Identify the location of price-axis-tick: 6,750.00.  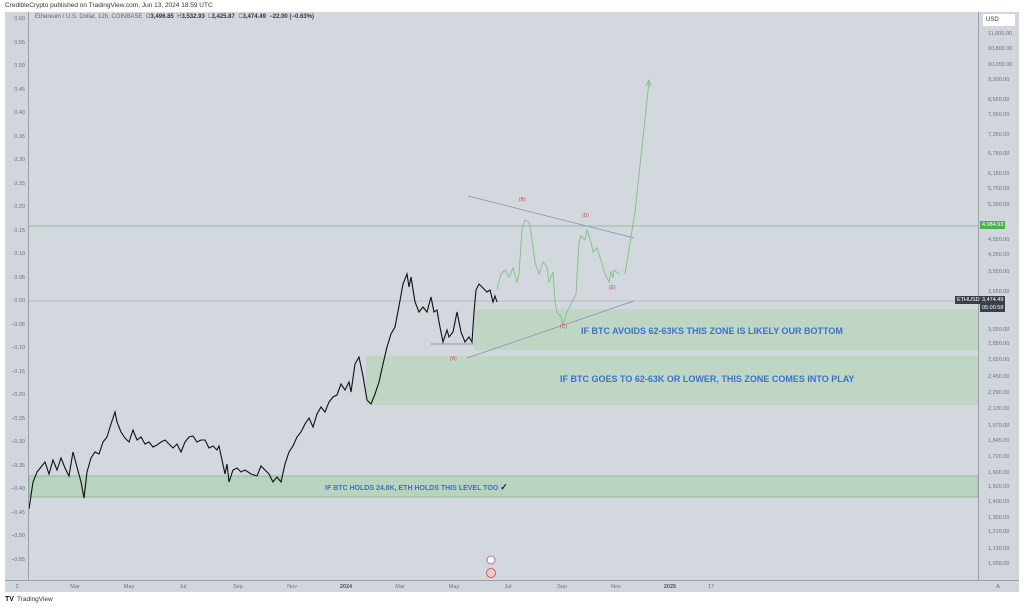
(999, 154).